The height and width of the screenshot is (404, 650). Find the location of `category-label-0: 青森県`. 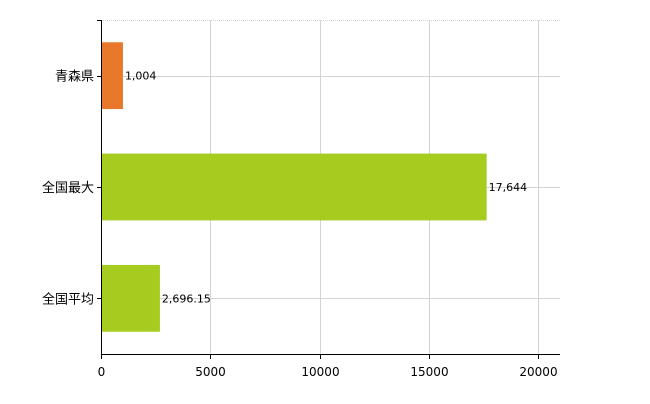

category-label-0: 青森県 is located at coordinates (74, 77).